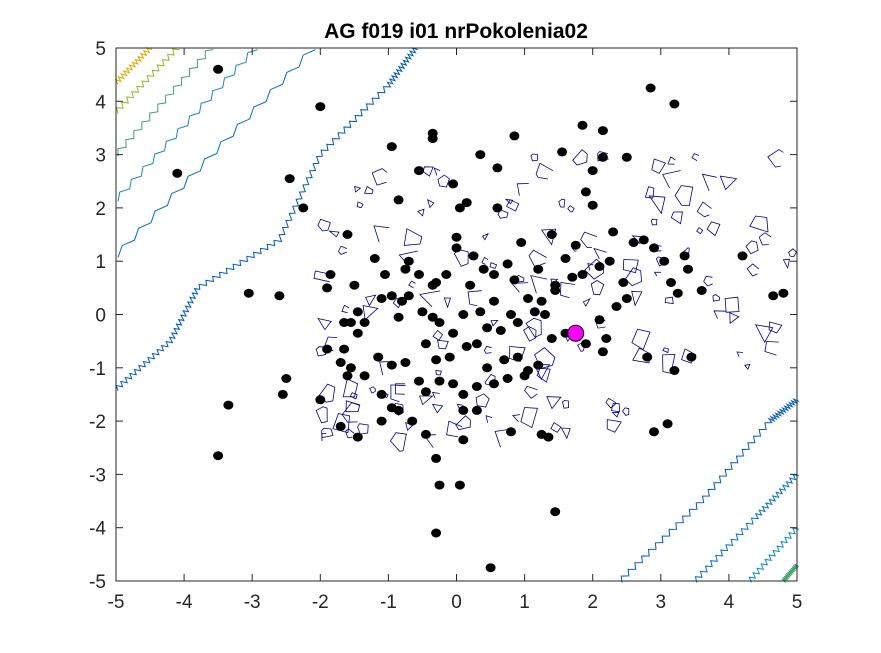  What do you see at coordinates (97, 422) in the screenshot?
I see `y-tick-label: -2` at bounding box center [97, 422].